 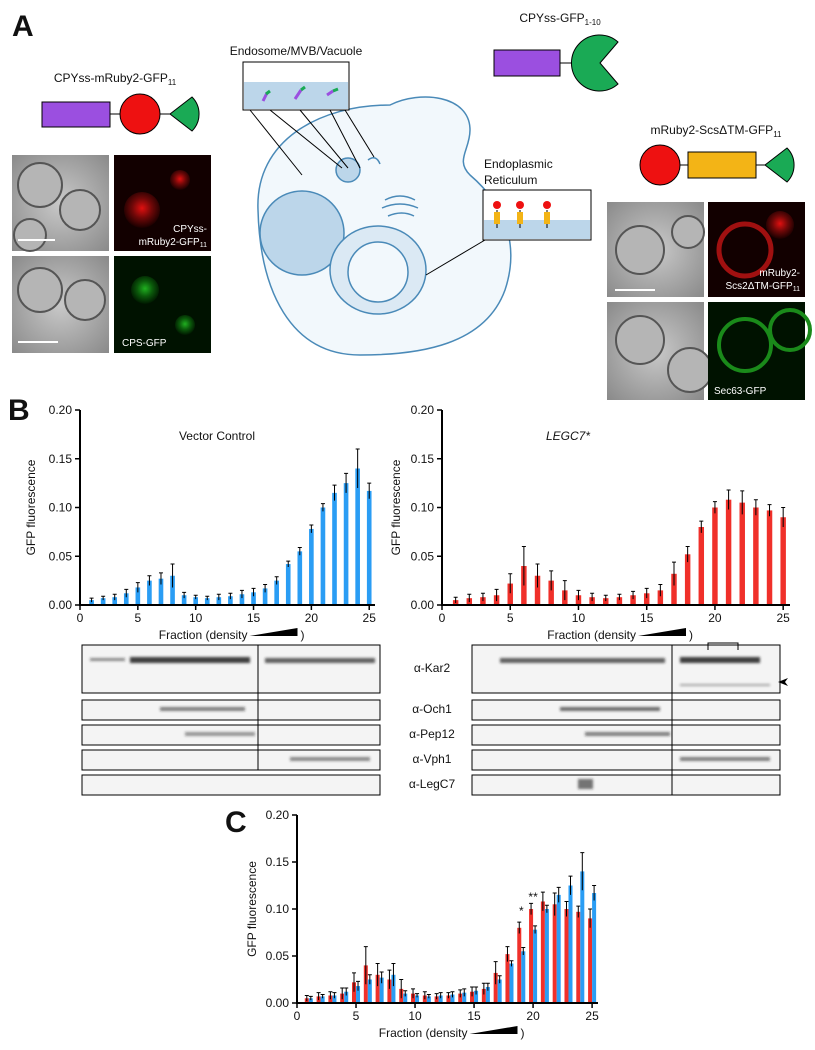 I want to click on inset-label: Endosome/MVB/Vacuole, so click(x=296, y=51).